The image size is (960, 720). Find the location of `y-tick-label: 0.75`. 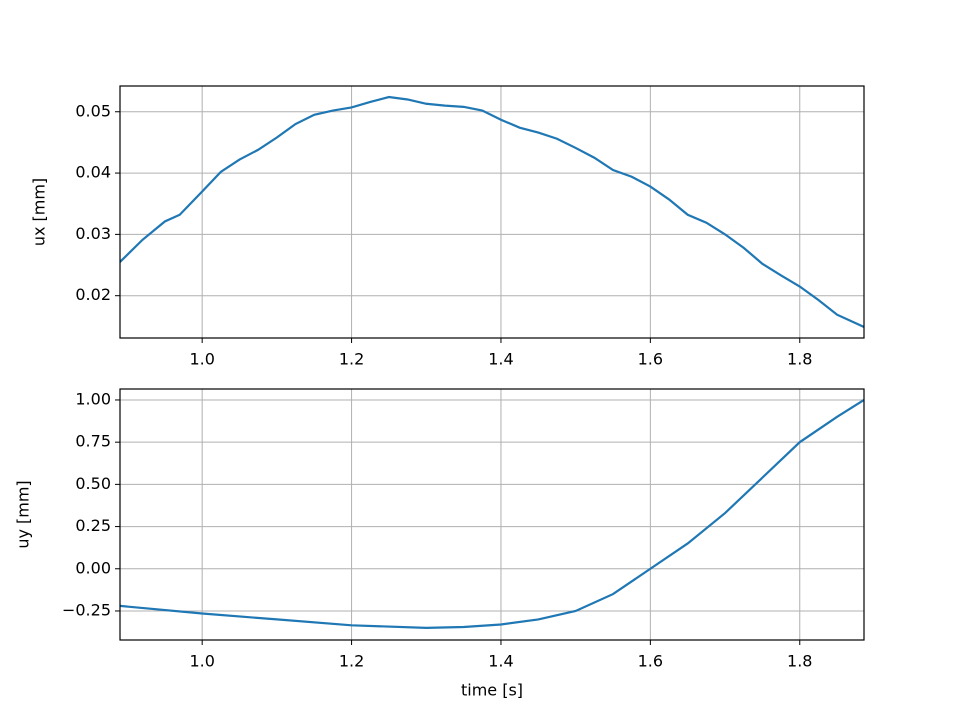

y-tick-label: 0.75 is located at coordinates (93, 441).